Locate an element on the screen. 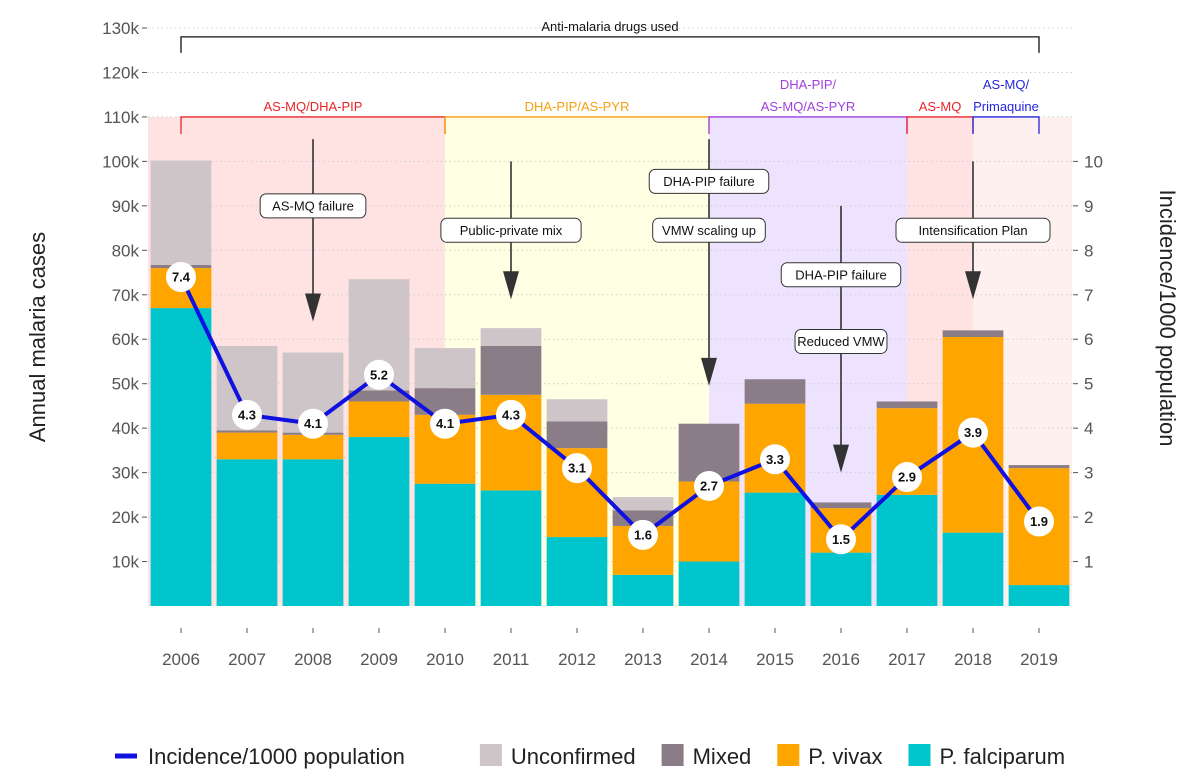 Image resolution: width=1200 pixels, height=783 pixels. period-bracket-as-mq-primaquine is located at coordinates (1006, 125).